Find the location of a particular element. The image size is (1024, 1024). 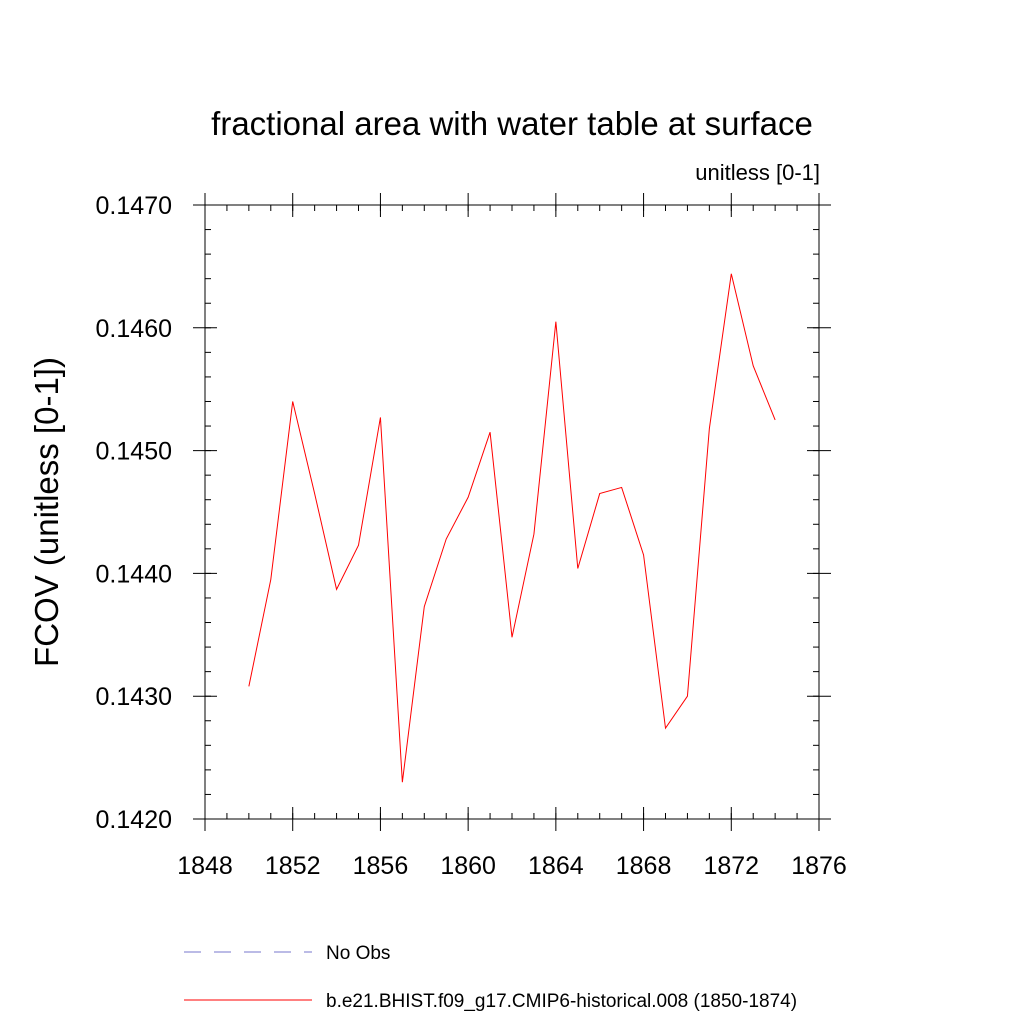

y-tick-label: 0.1460 is located at coordinates (134, 329).